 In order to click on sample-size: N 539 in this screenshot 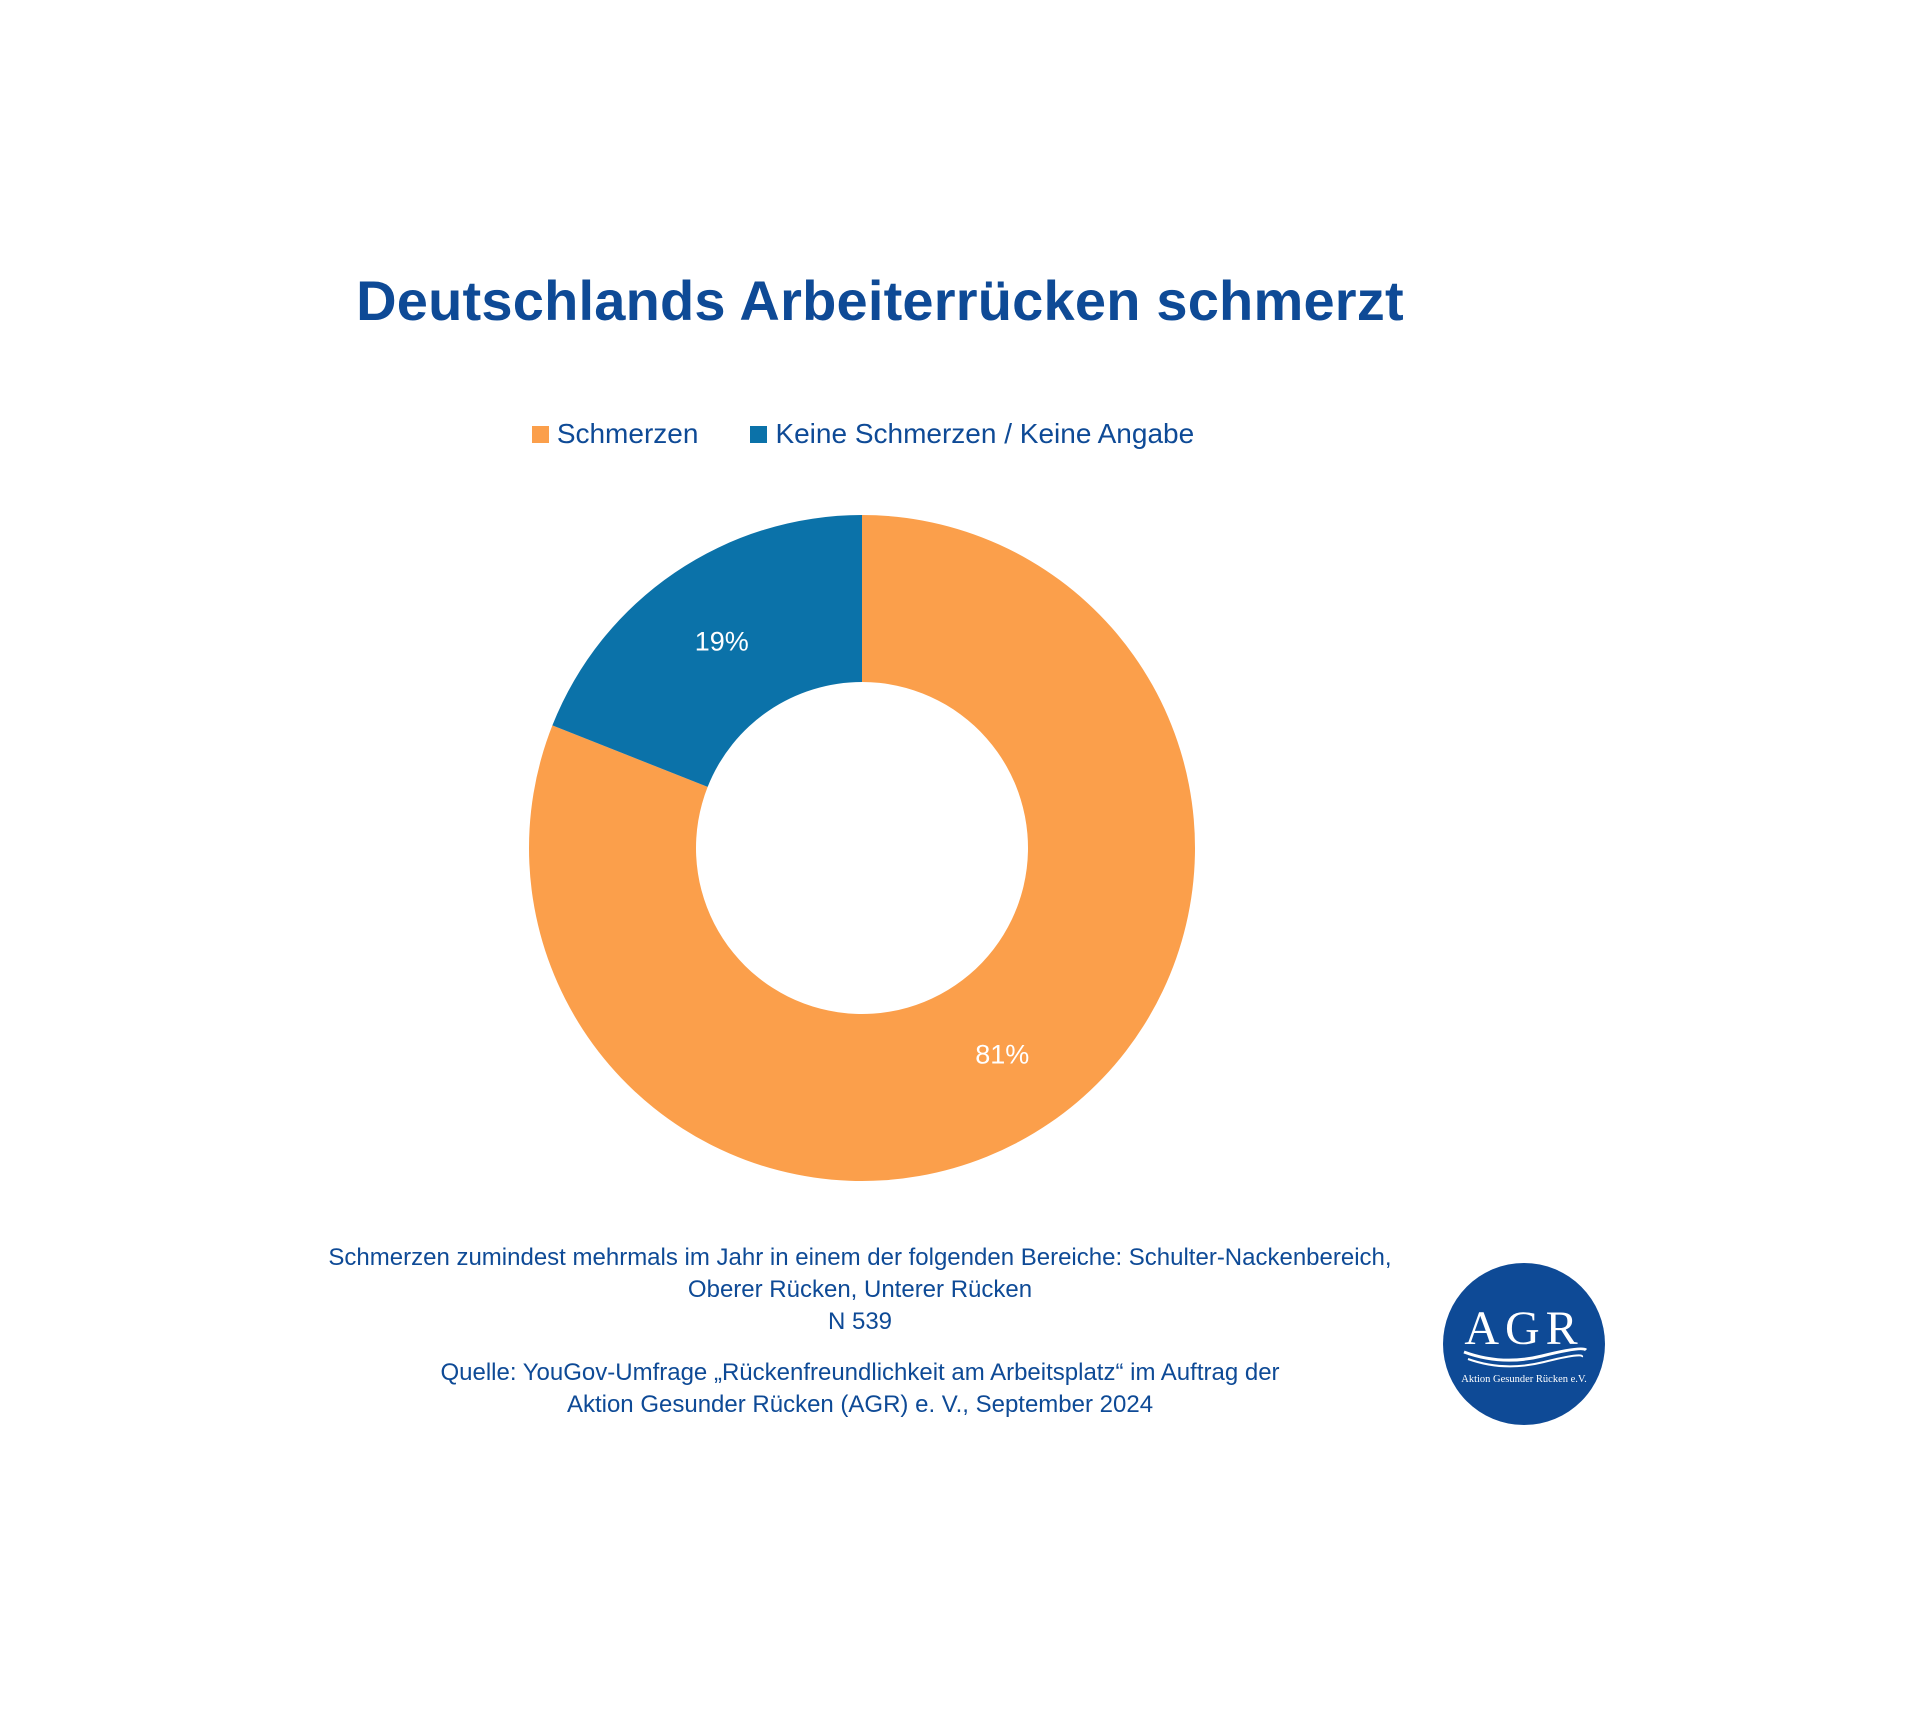, I will do `click(860, 1321)`.